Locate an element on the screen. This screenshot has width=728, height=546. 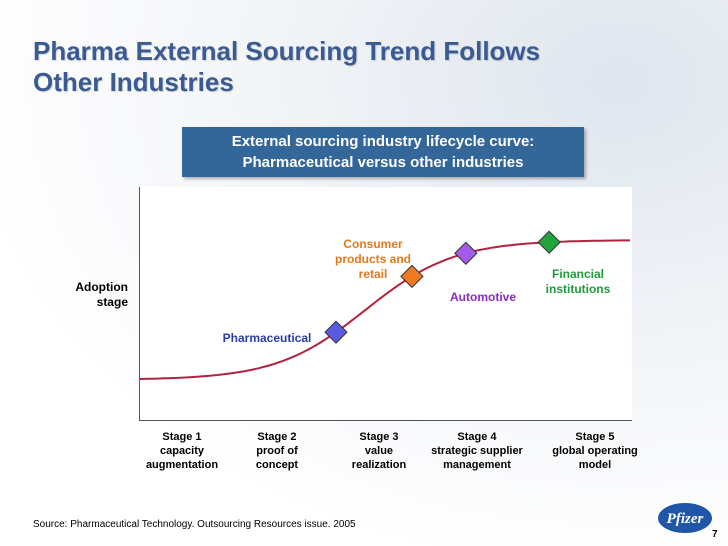
logo-text: Pfizer is located at coordinates (685, 519).